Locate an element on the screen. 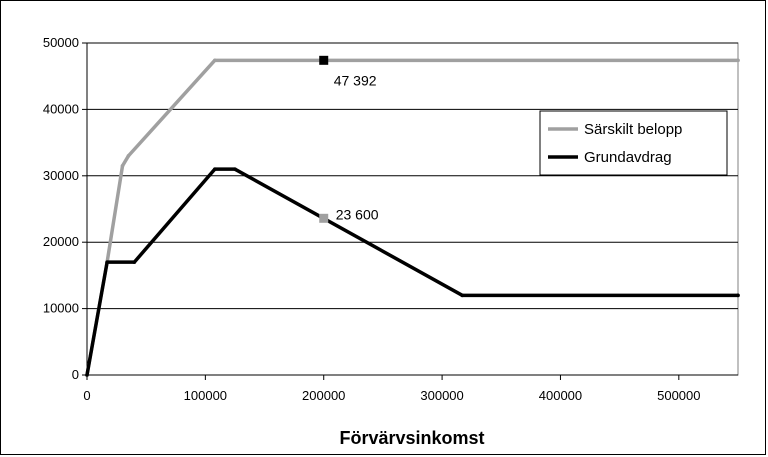  annotation-label-1: 23 600 is located at coordinates (357, 214).